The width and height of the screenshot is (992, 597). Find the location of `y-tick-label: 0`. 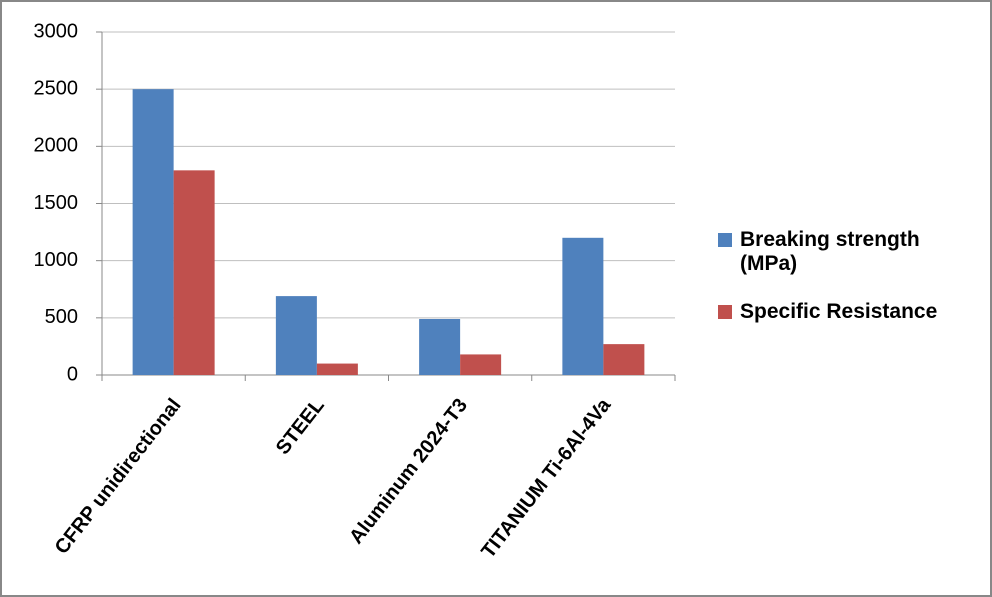

y-tick-label: 0 is located at coordinates (72, 374).